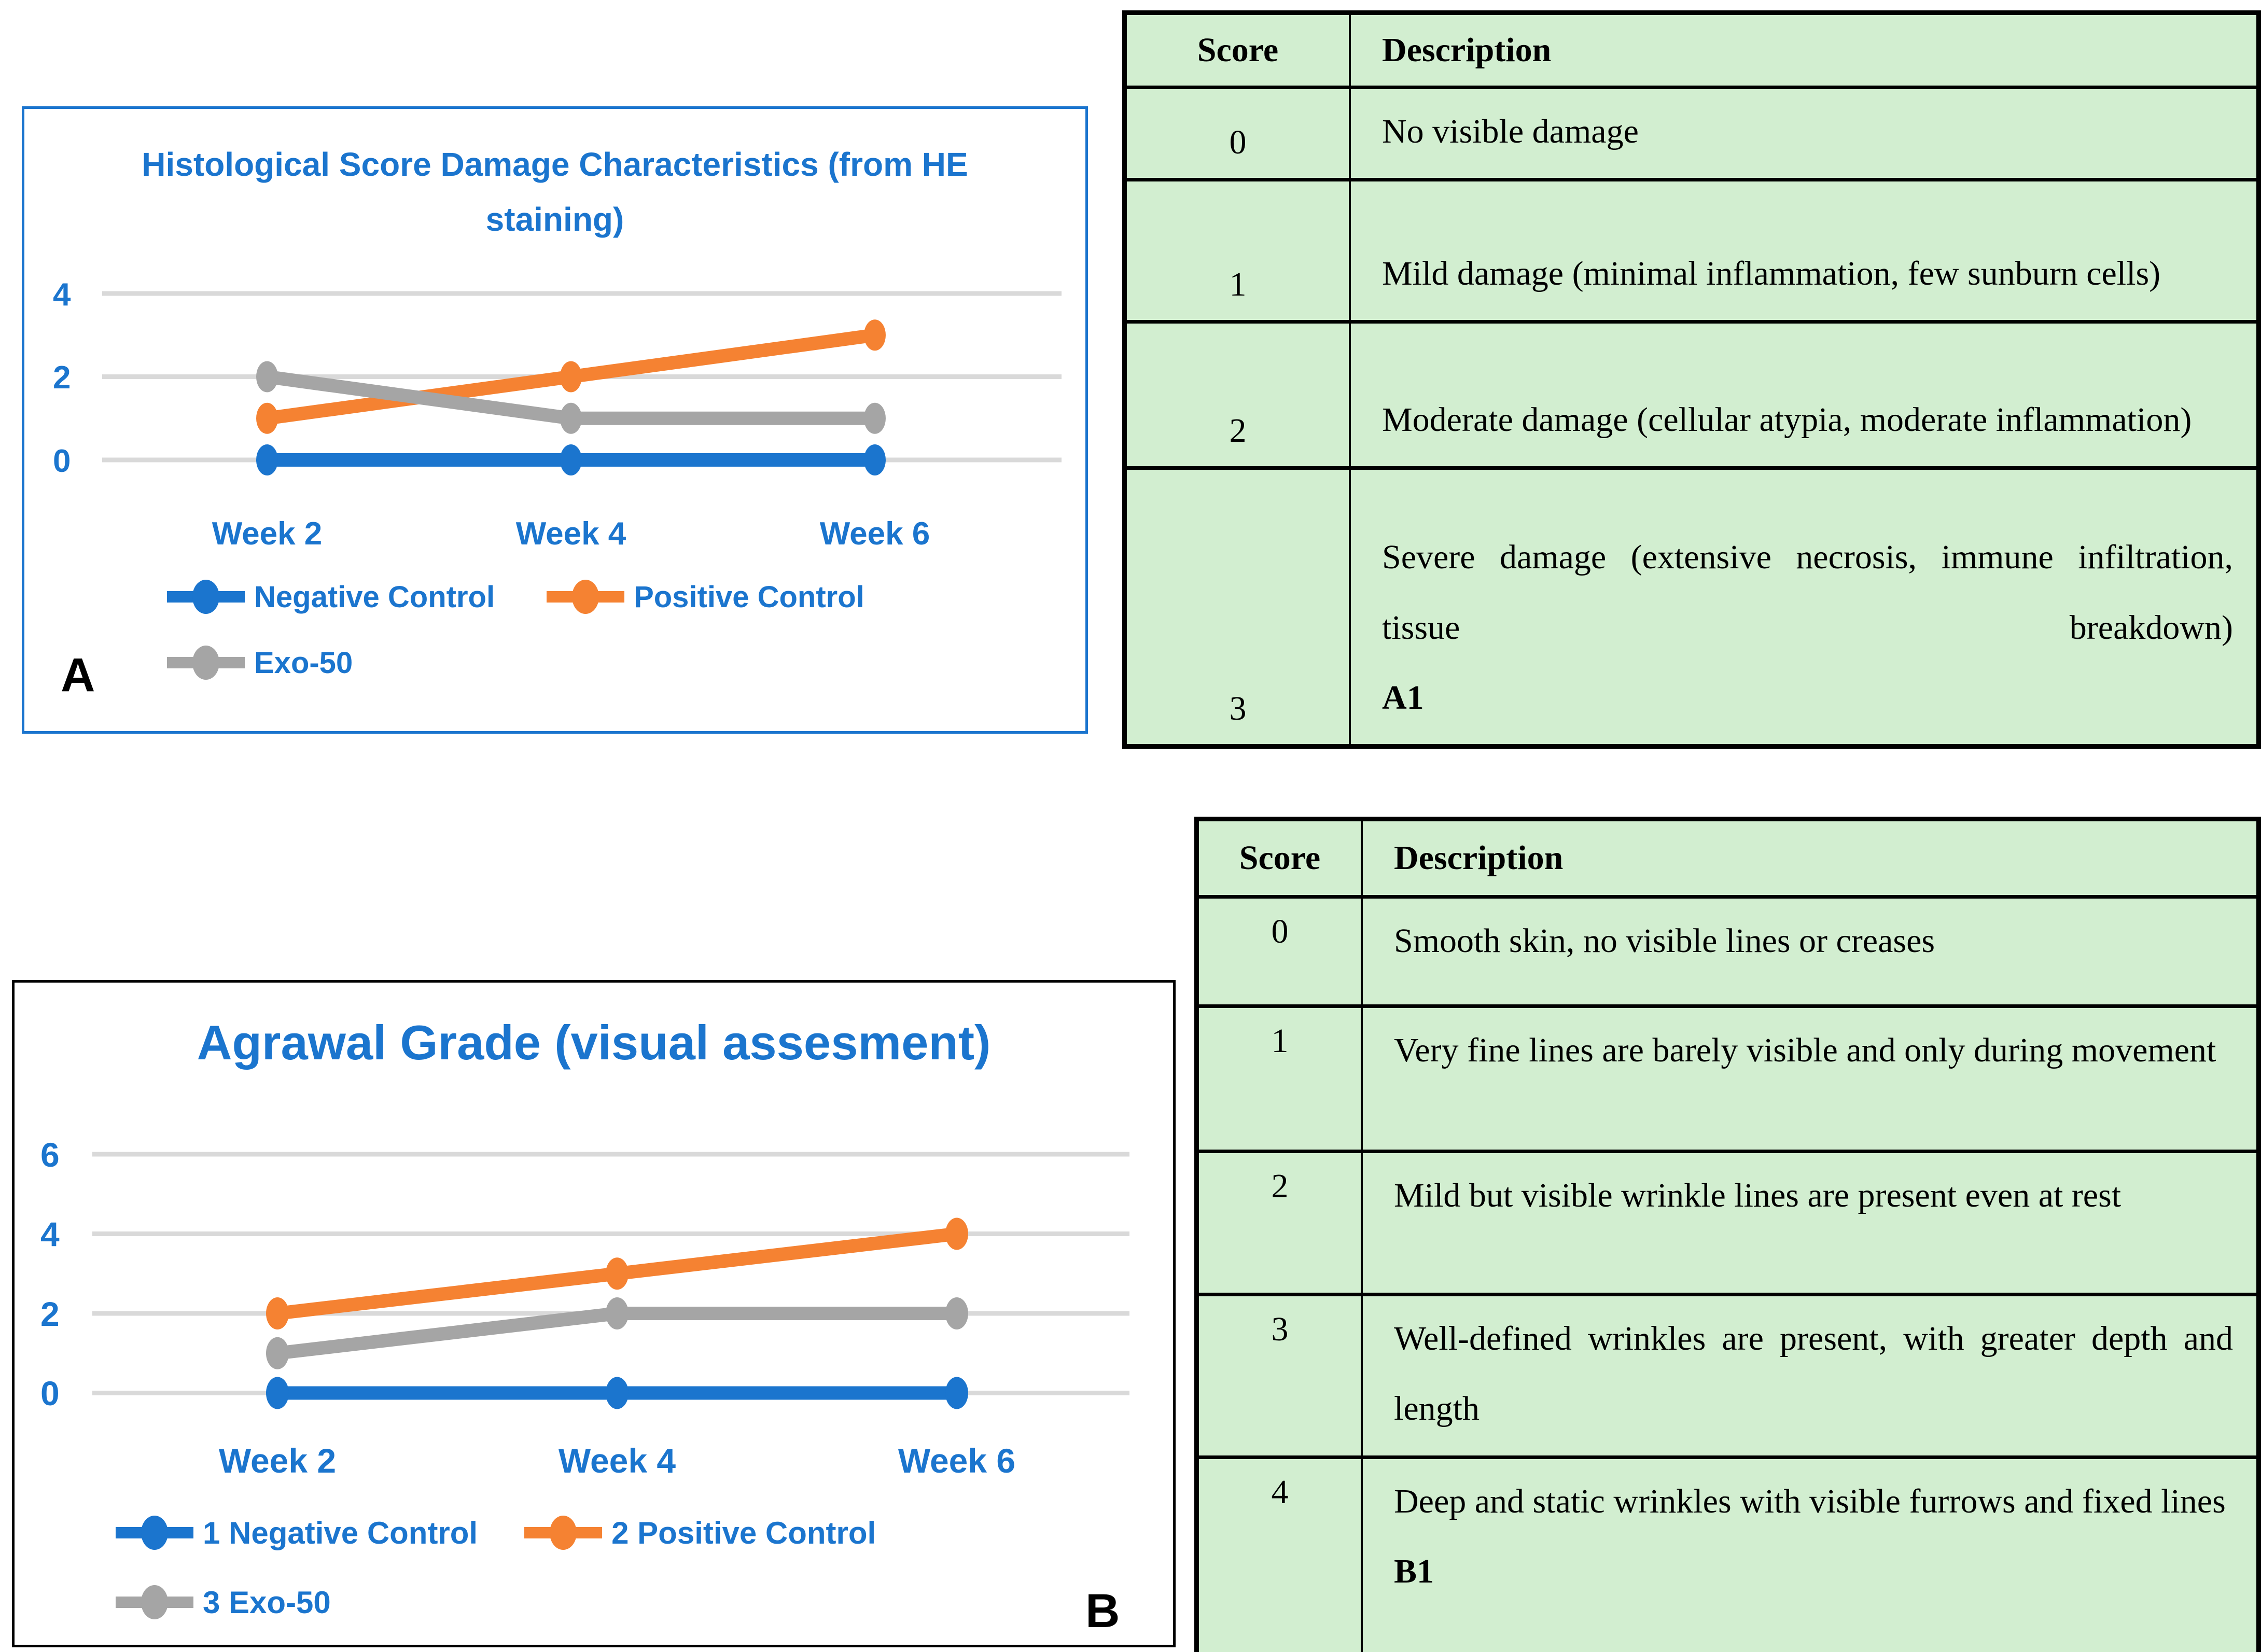  What do you see at coordinates (743, 1532) in the screenshot?
I see `legend-label: 2 Positive Control` at bounding box center [743, 1532].